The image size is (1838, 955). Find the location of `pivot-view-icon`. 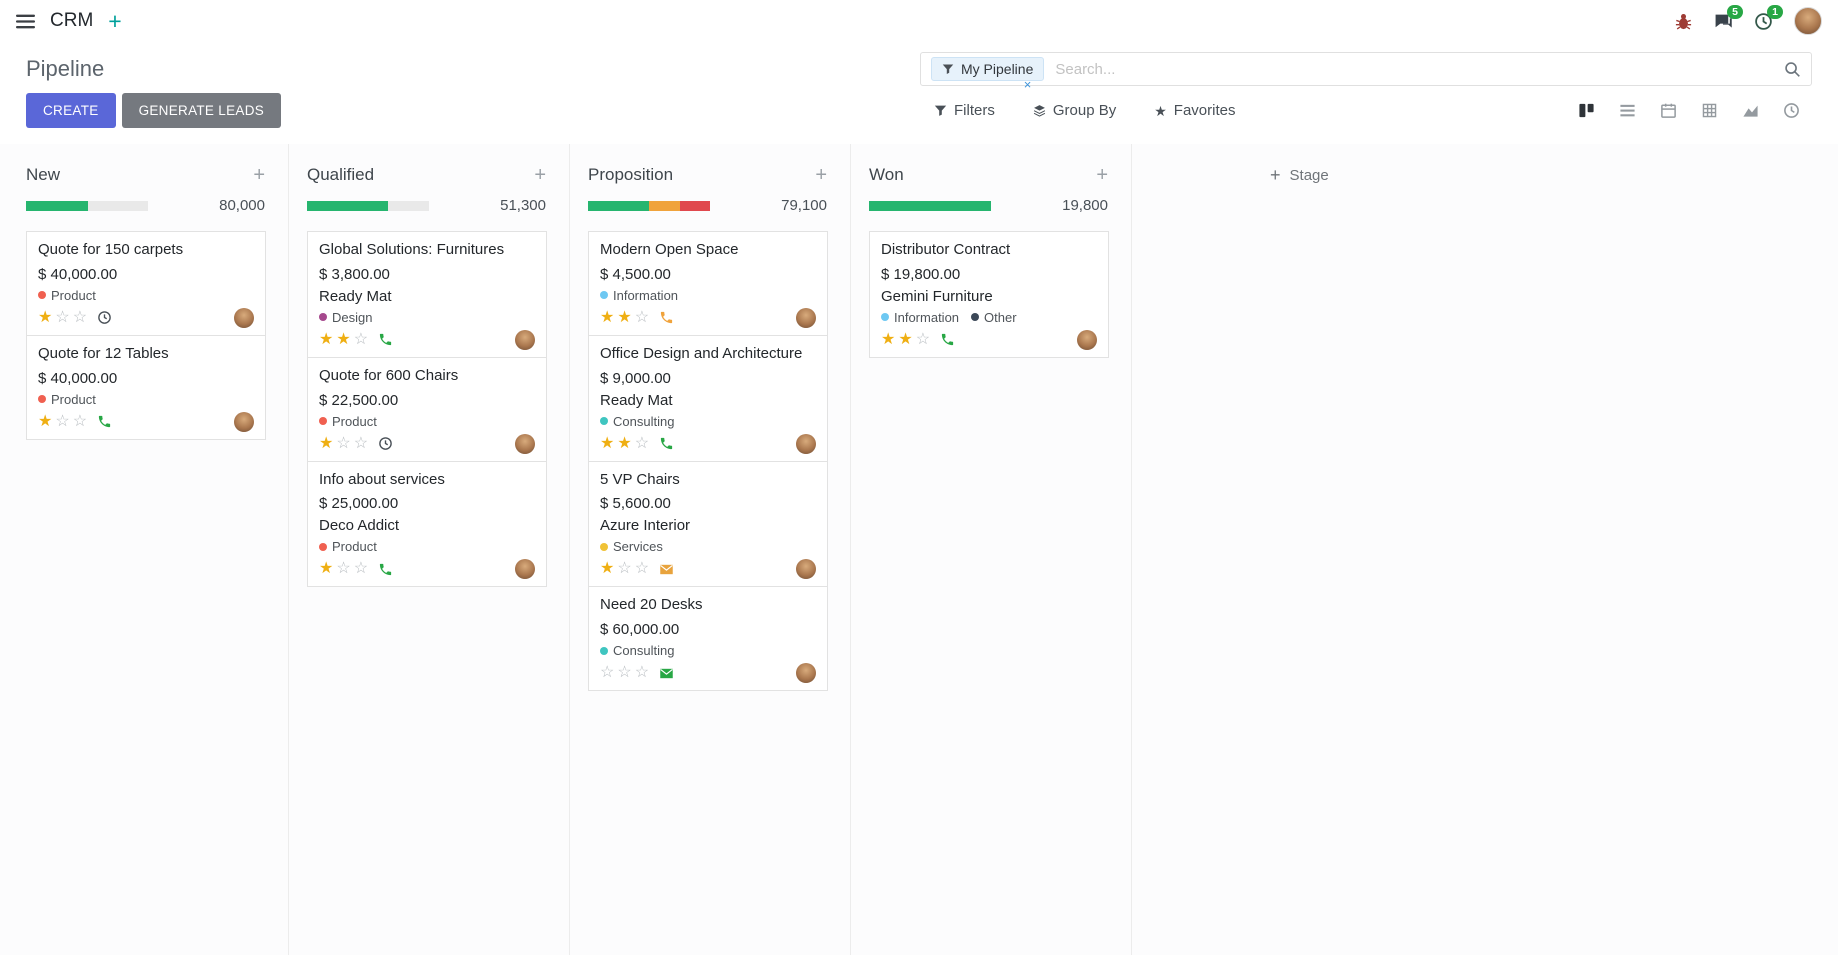

pivot-view-icon is located at coordinates (1709, 111).